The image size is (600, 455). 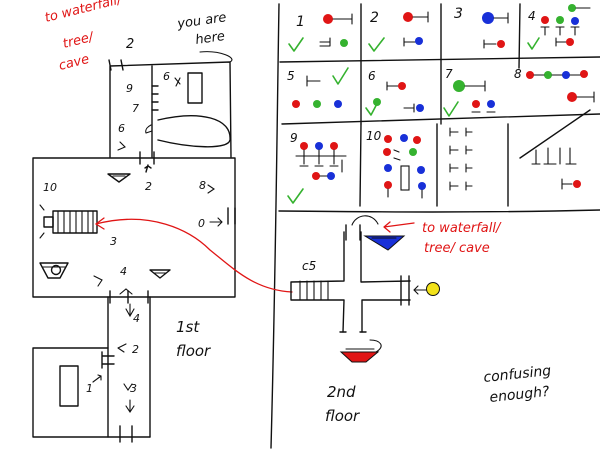 What do you see at coordinates (517, 374) in the screenshot?
I see `svg-text: confusing` at bounding box center [517, 374].